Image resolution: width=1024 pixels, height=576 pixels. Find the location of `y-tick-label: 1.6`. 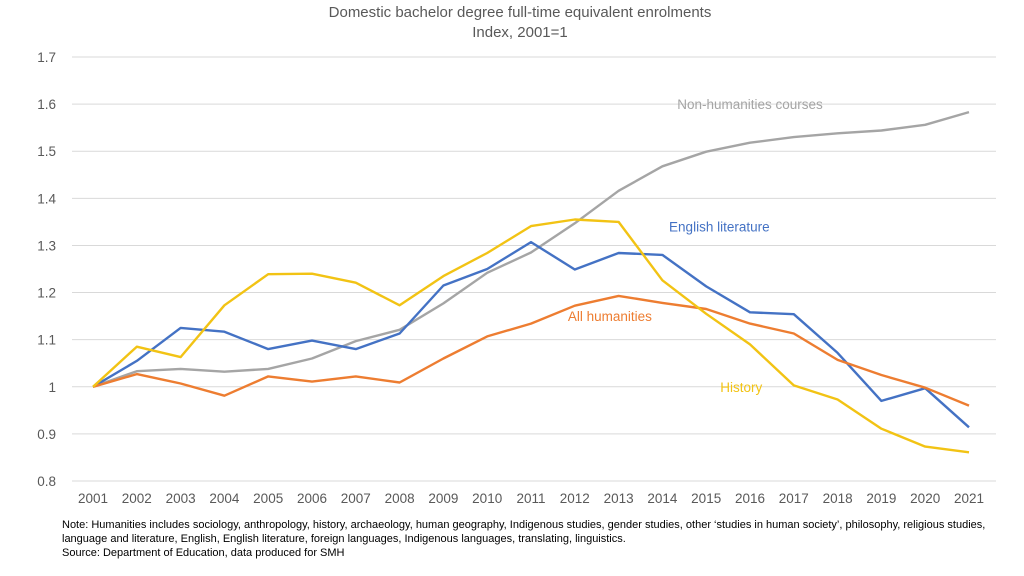

y-tick-label: 1.6 is located at coordinates (46, 104).